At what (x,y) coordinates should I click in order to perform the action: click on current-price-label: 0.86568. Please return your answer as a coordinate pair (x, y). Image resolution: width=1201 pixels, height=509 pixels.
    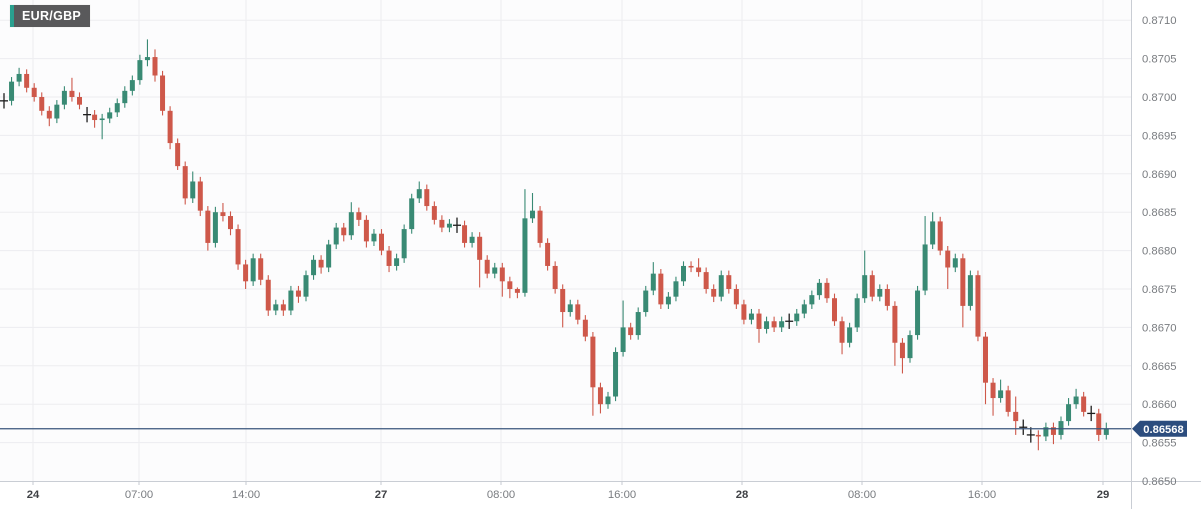
    Looking at the image, I should click on (1163, 430).